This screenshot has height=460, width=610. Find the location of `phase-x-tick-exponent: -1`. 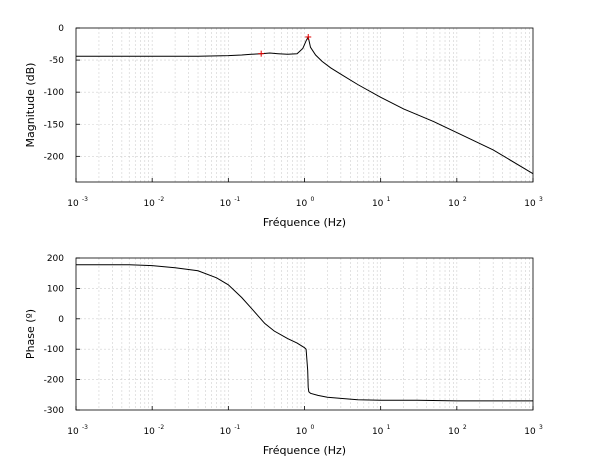

phase-x-tick-exponent: -1 is located at coordinates (237, 427).